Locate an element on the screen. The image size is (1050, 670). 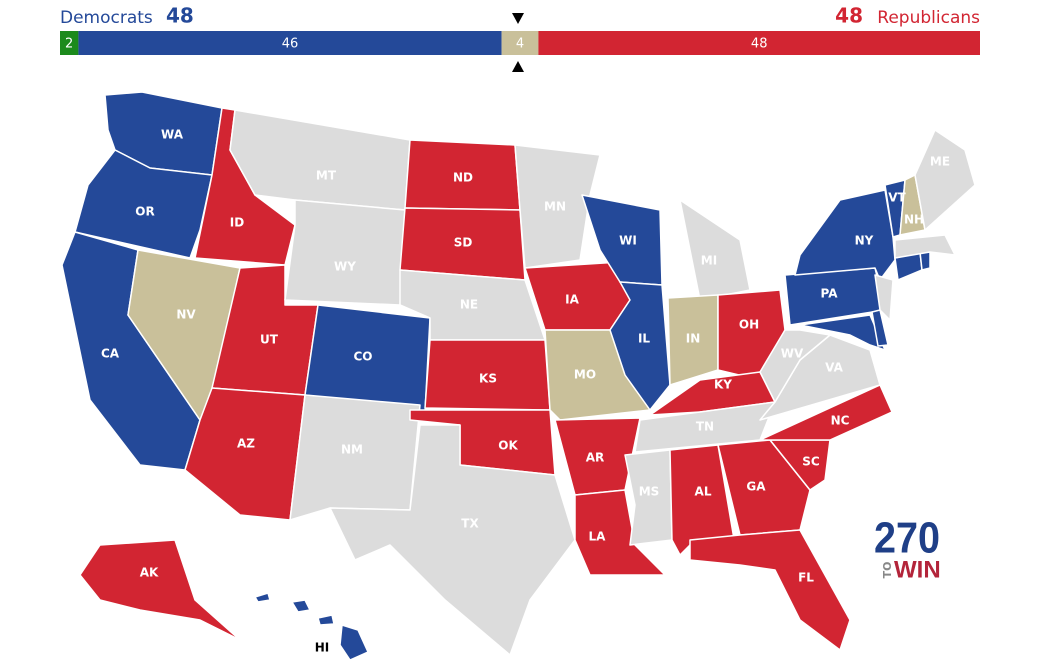
state-label: KY is located at coordinates (723, 385).